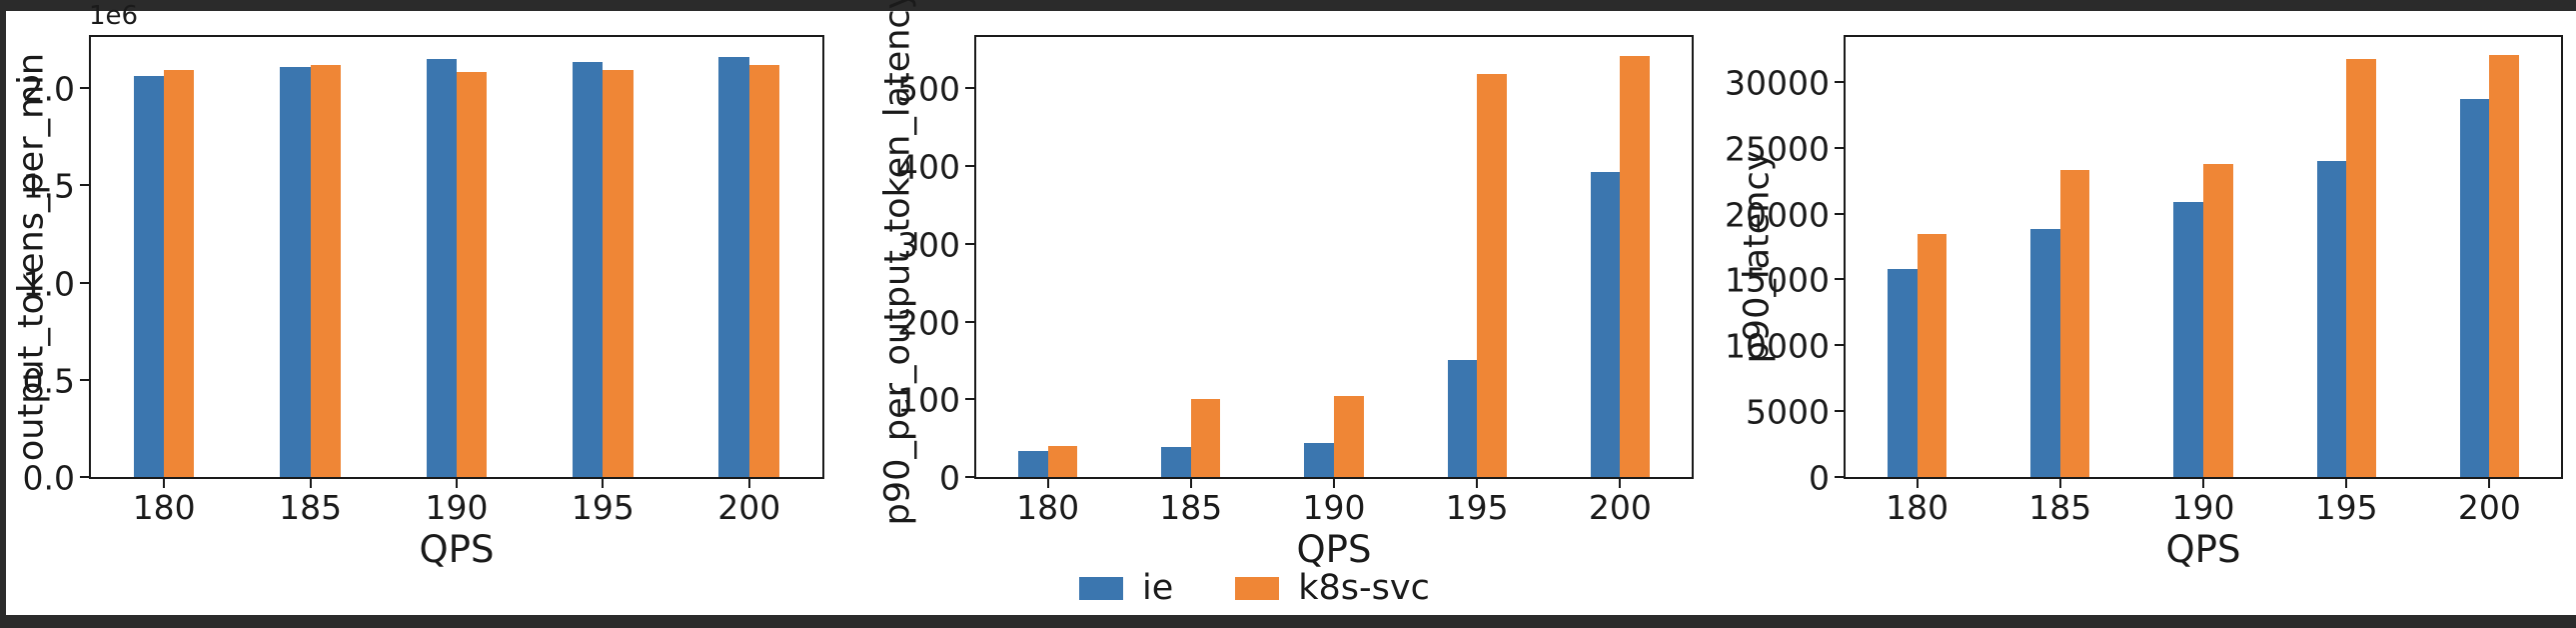  I want to click on y-tick-label: 0.0, so click(48, 478).